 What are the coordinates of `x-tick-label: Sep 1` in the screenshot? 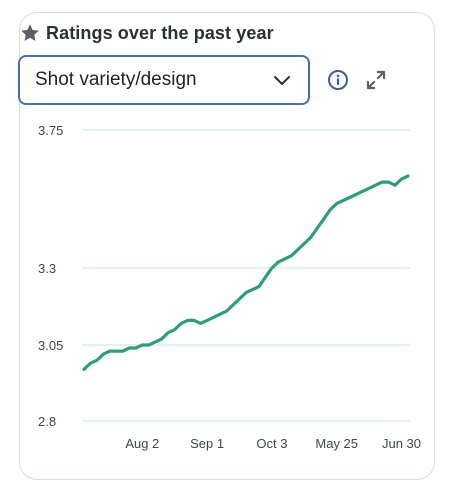 It's located at (207, 443).